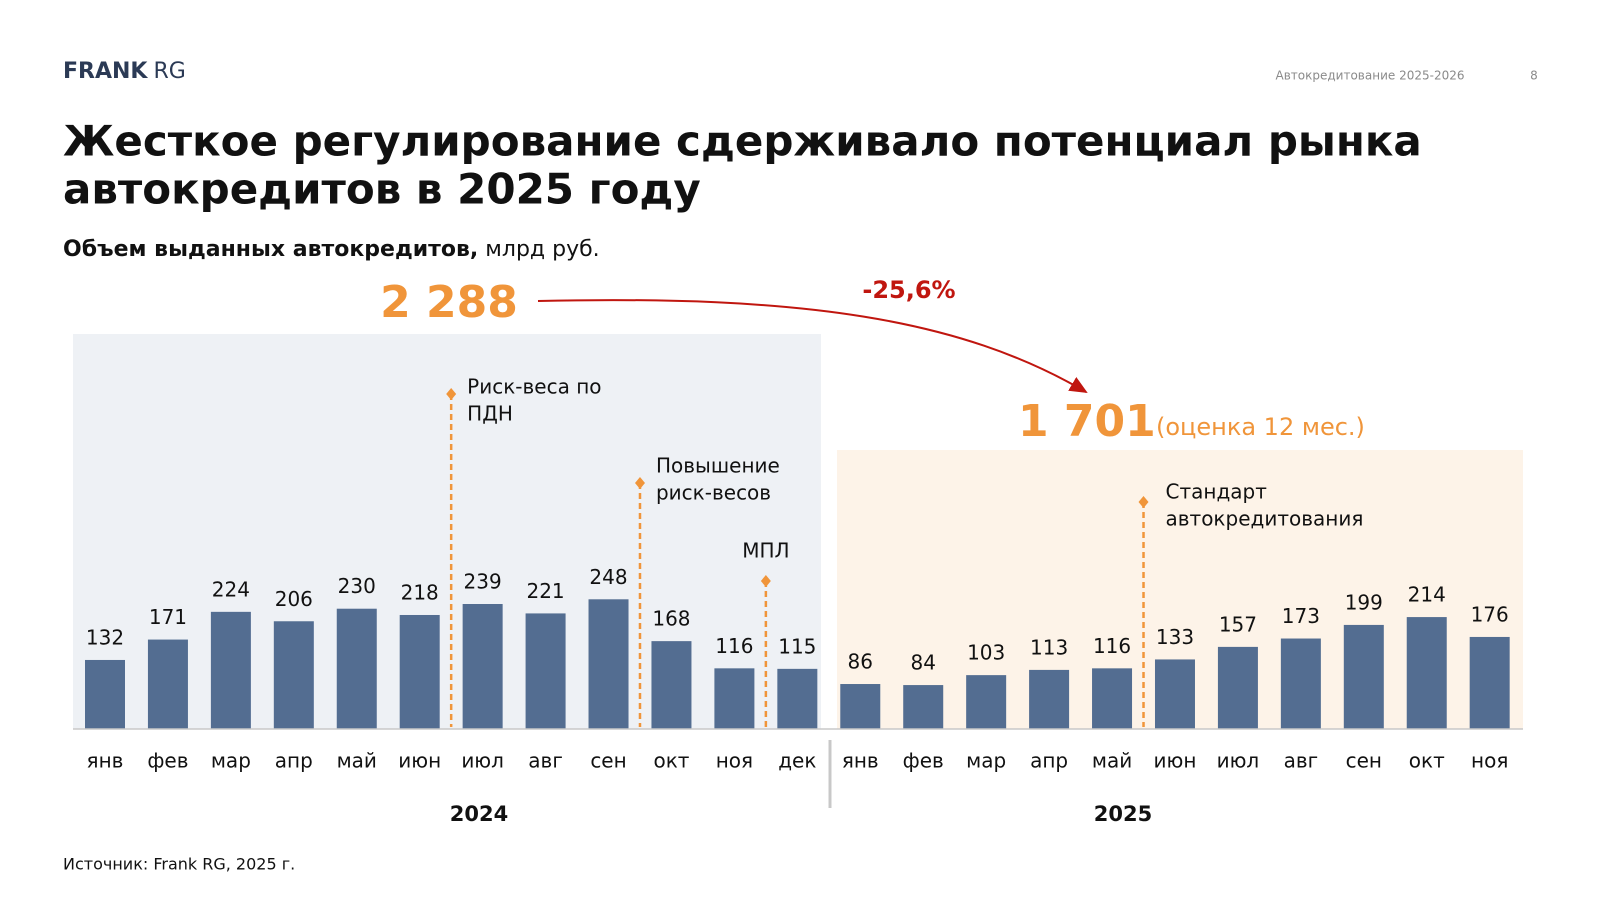 Image resolution: width=1600 pixels, height=900 pixels. What do you see at coordinates (545, 591) in the screenshot?
I see `value-label: 221` at bounding box center [545, 591].